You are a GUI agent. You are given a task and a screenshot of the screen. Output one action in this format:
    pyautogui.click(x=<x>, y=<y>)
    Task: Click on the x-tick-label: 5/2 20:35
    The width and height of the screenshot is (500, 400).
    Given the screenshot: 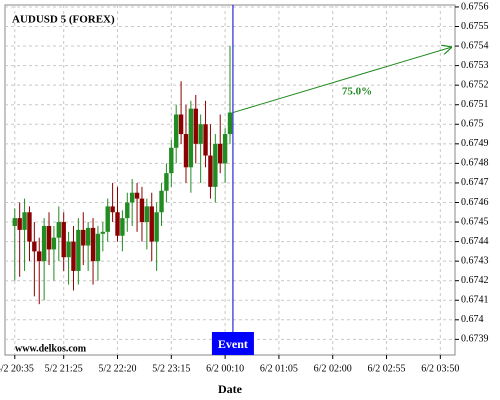 What is the action you would take?
    pyautogui.click(x=17, y=368)
    